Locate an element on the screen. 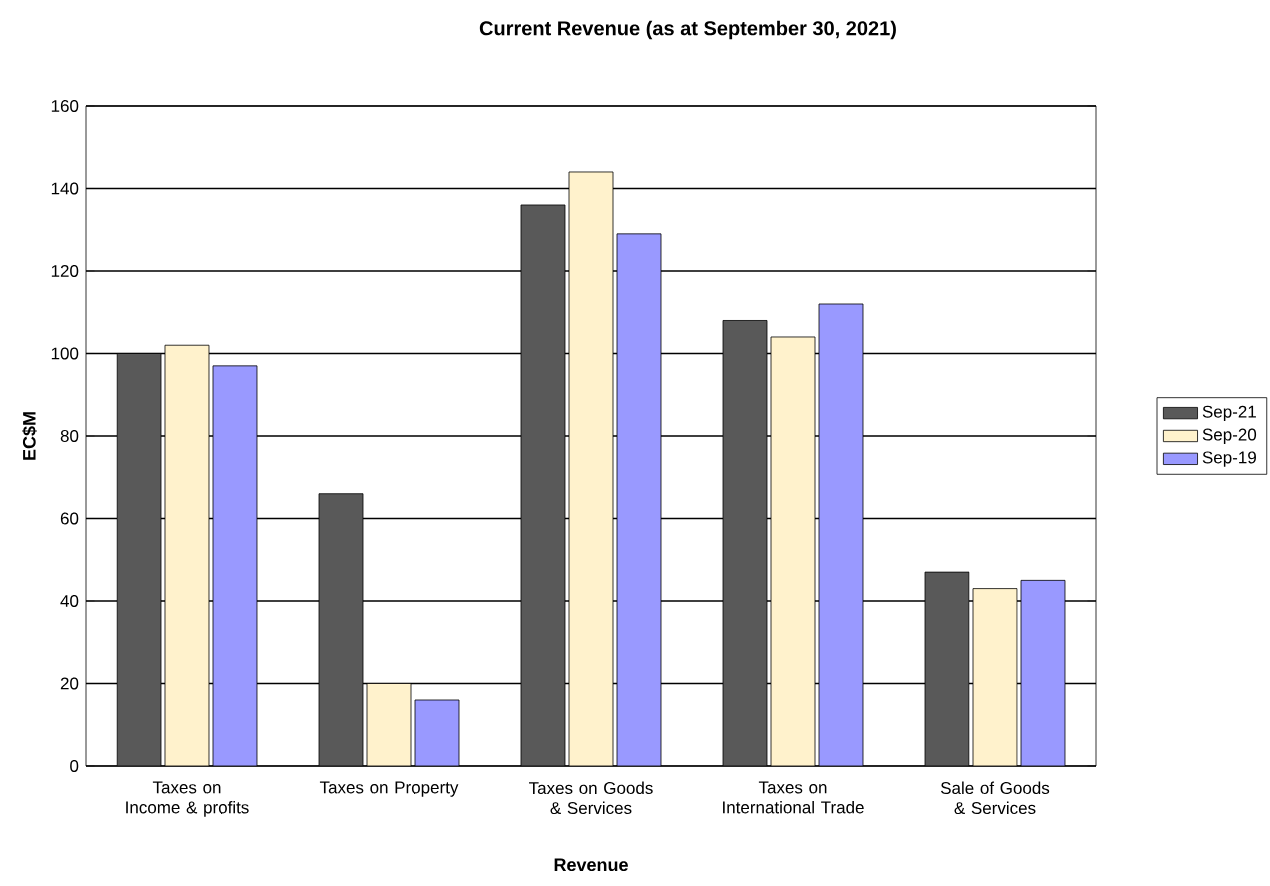 Image resolution: width=1270 pixels, height=886 pixels. x-tick-label: Taxes on International Trade is located at coordinates (793, 797).